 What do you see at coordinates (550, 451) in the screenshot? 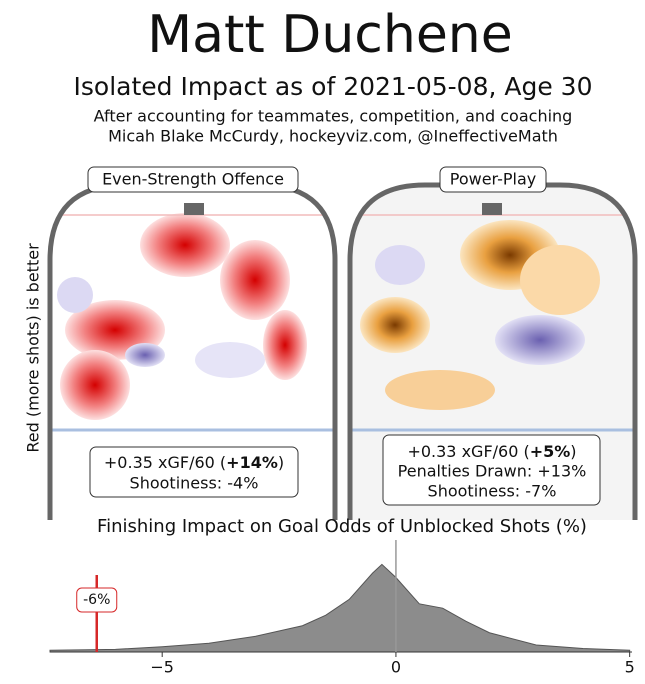
I see `stat-bold: +5%` at bounding box center [550, 451].